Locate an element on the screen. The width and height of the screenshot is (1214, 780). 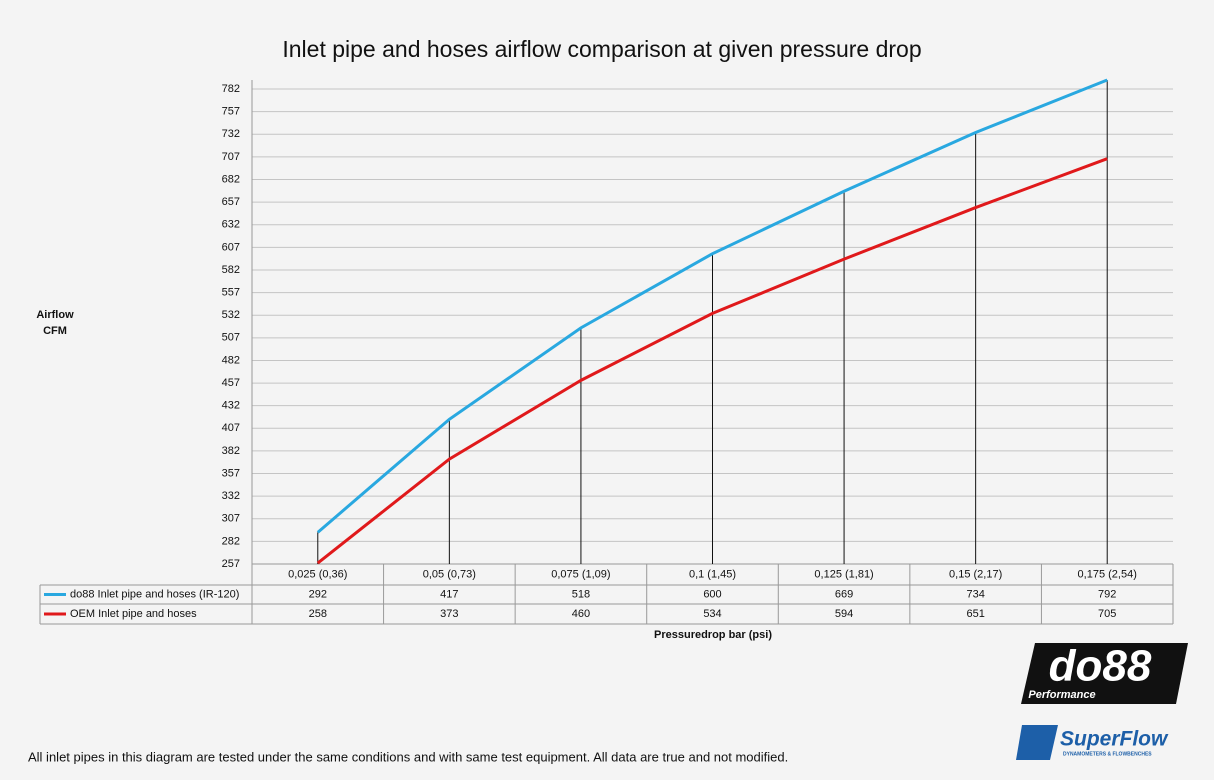
legend-label: do88 Inlet pipe and hoses (IR-120) is located at coordinates (154, 594).